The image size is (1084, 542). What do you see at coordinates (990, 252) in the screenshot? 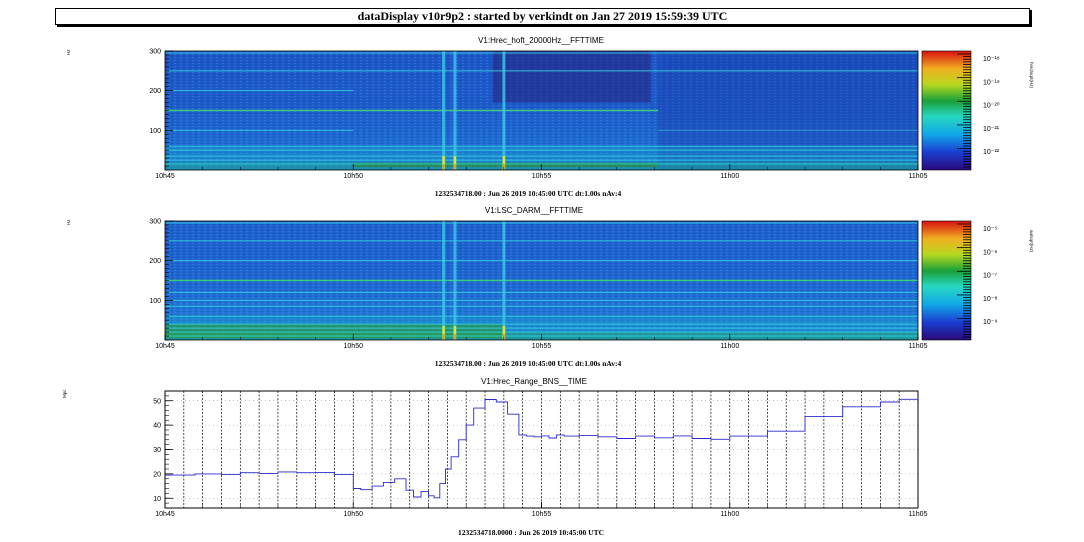
I see `colorbar-tick-label: 10⁻⁶` at bounding box center [990, 252].